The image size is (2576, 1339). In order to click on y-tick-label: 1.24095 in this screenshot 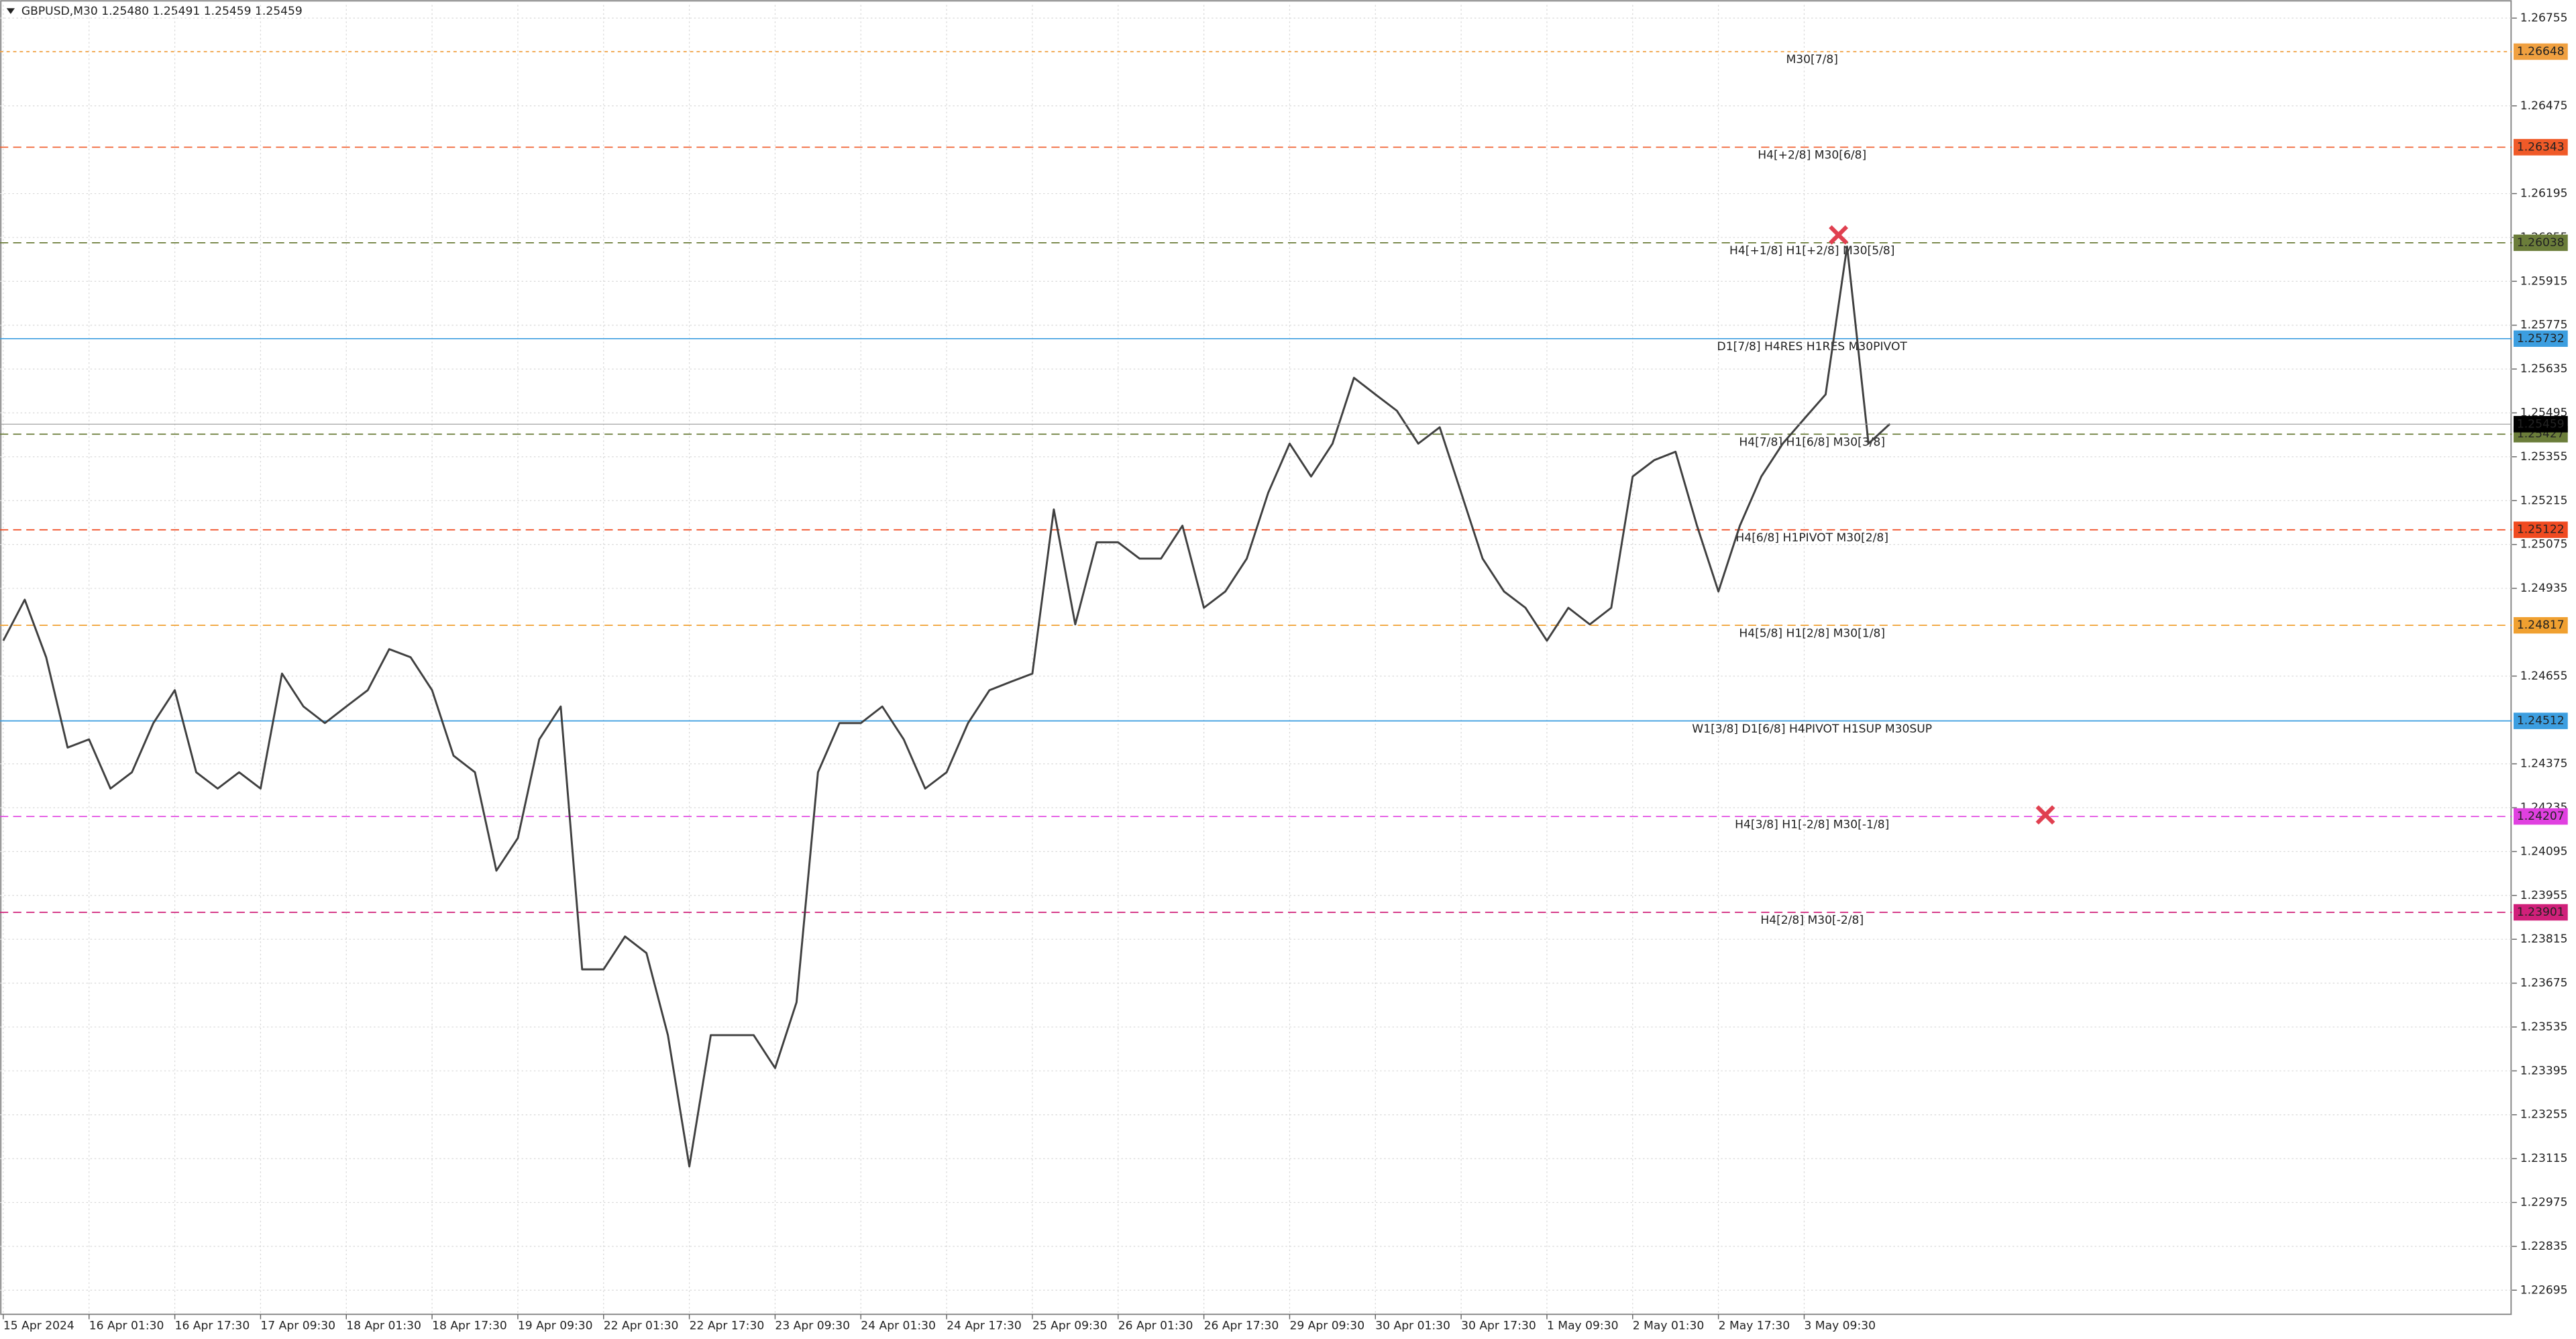, I will do `click(2544, 851)`.